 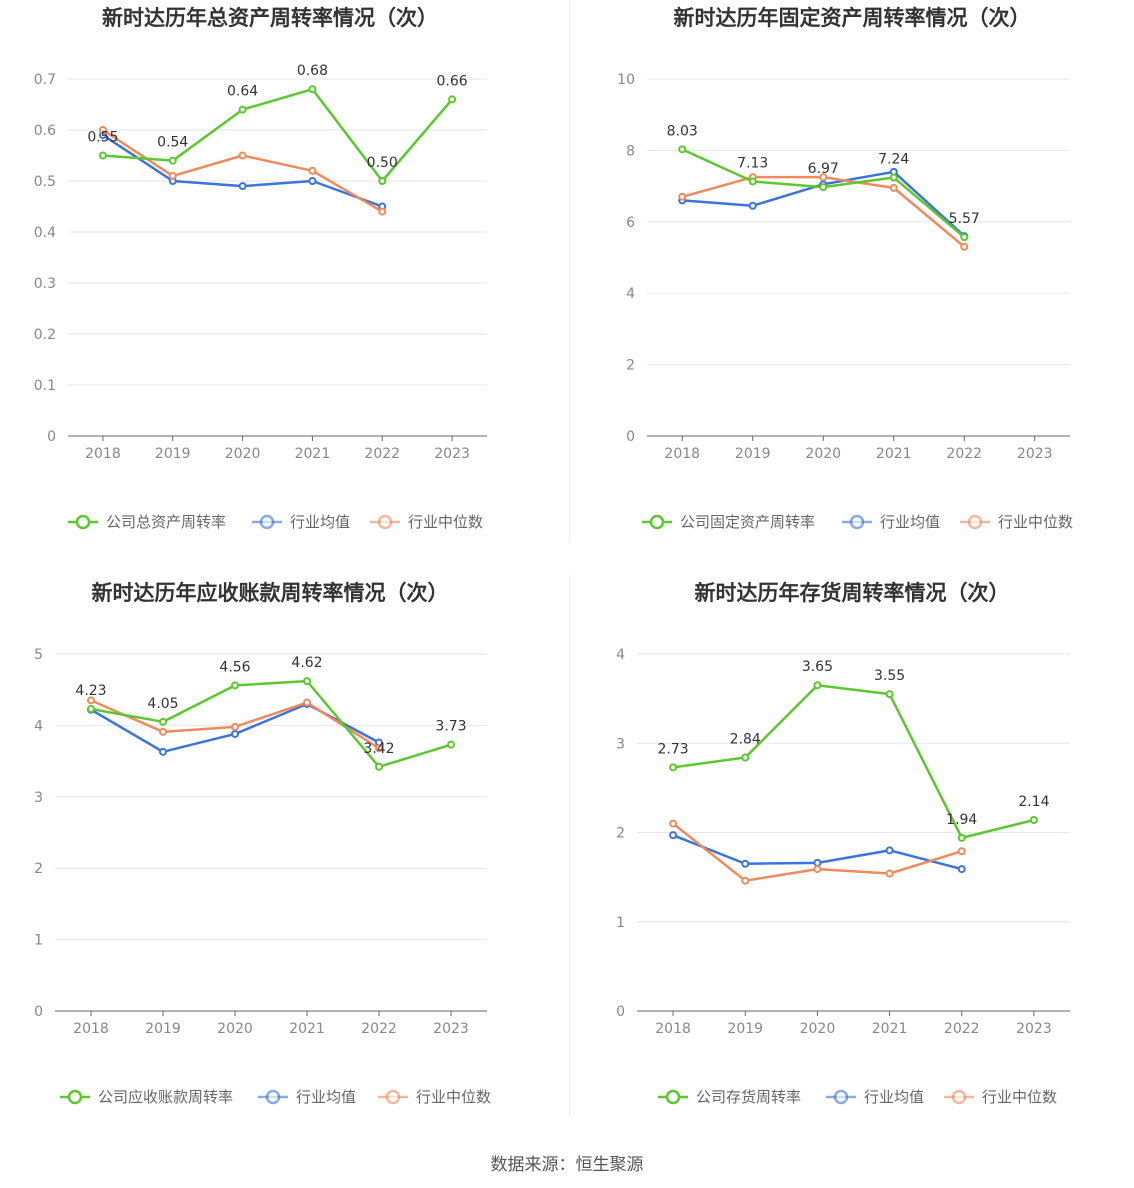 I want to click on data-label: 0.66, so click(x=451, y=81).